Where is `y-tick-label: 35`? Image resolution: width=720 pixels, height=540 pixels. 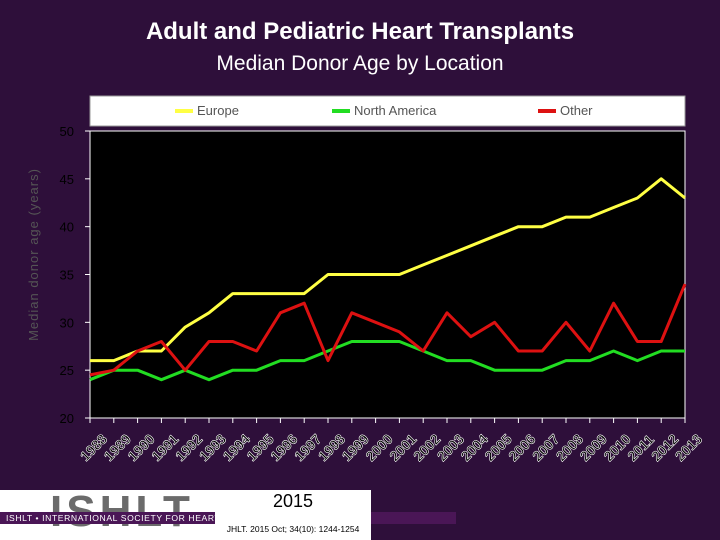
y-tick-label: 35 is located at coordinates (67, 275).